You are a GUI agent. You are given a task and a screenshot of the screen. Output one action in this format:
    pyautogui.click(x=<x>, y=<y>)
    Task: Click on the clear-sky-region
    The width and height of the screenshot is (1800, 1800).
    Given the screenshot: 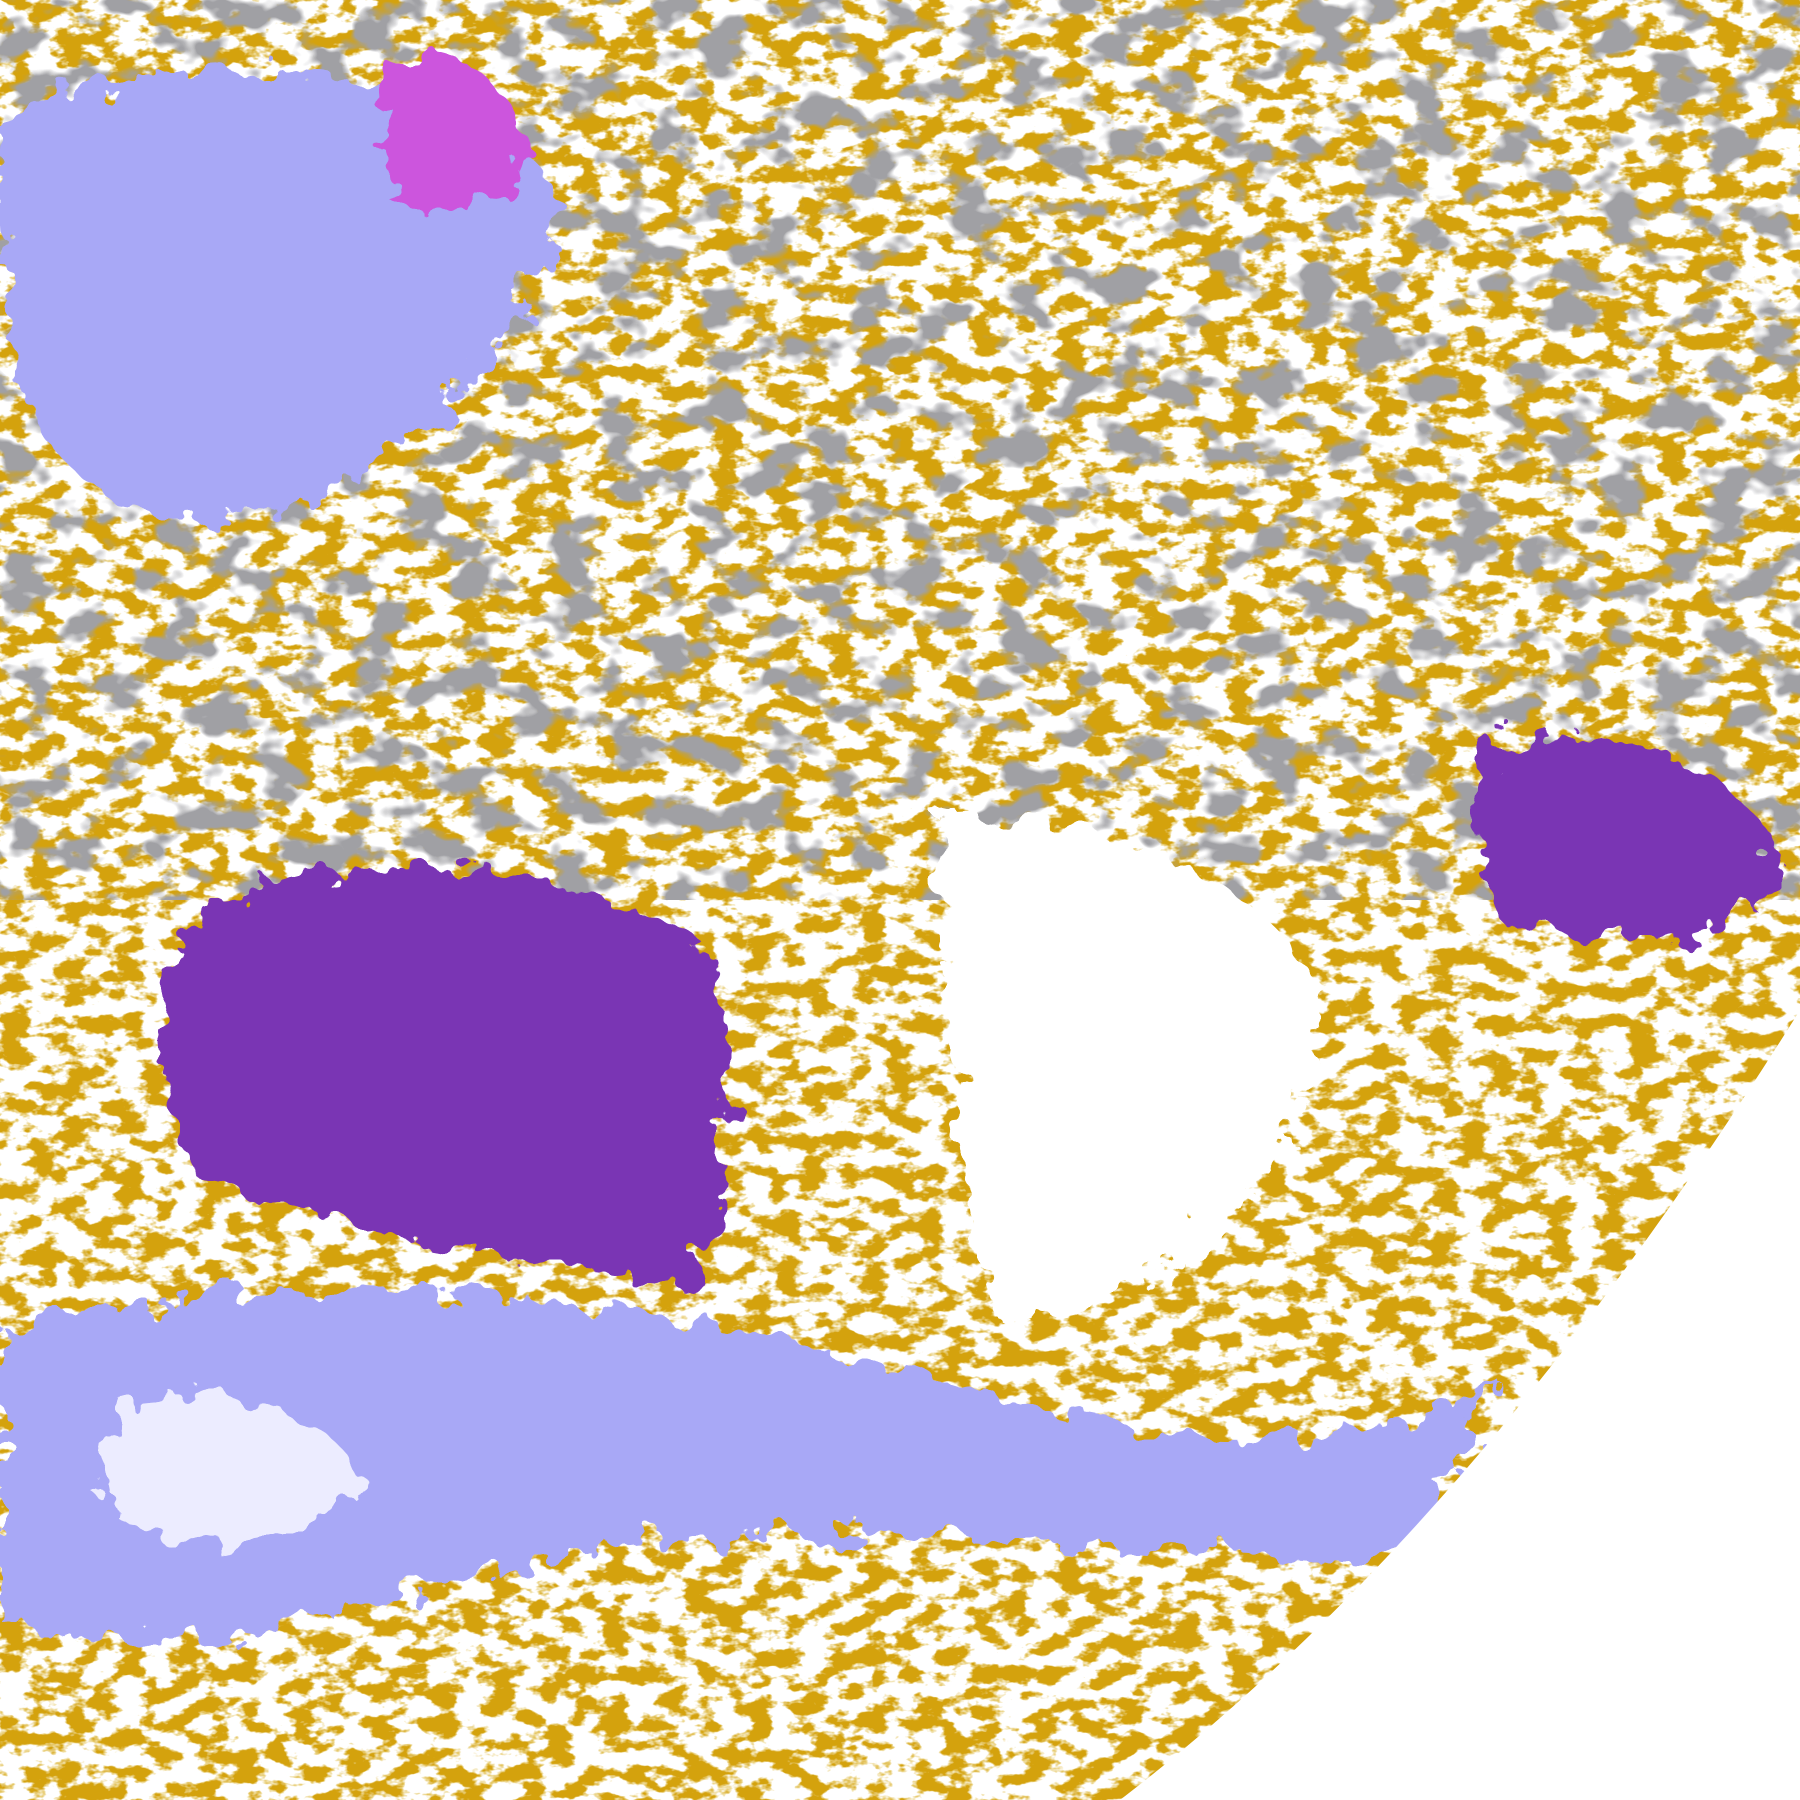 What is the action you would take?
    pyautogui.click(x=1130, y=1068)
    